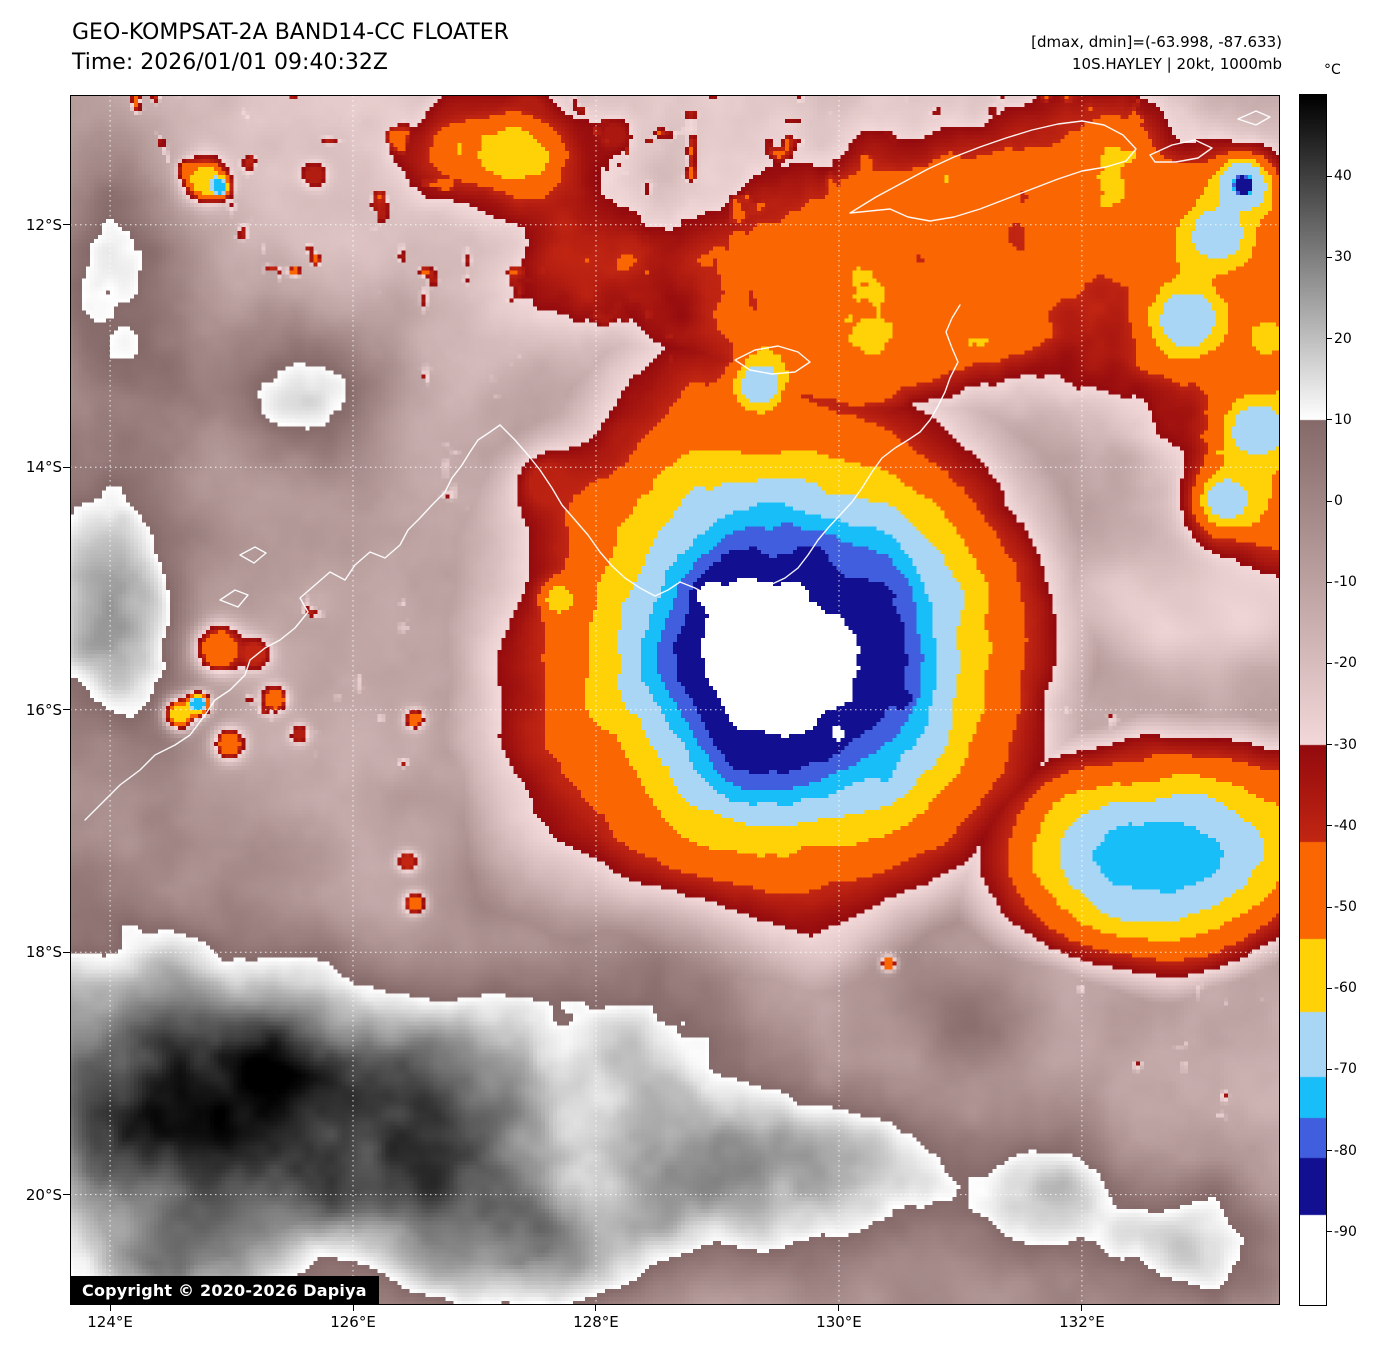  I want to click on storm-info: 10S.HAYLEY | 20kt, 1000mb, so click(1177, 63).